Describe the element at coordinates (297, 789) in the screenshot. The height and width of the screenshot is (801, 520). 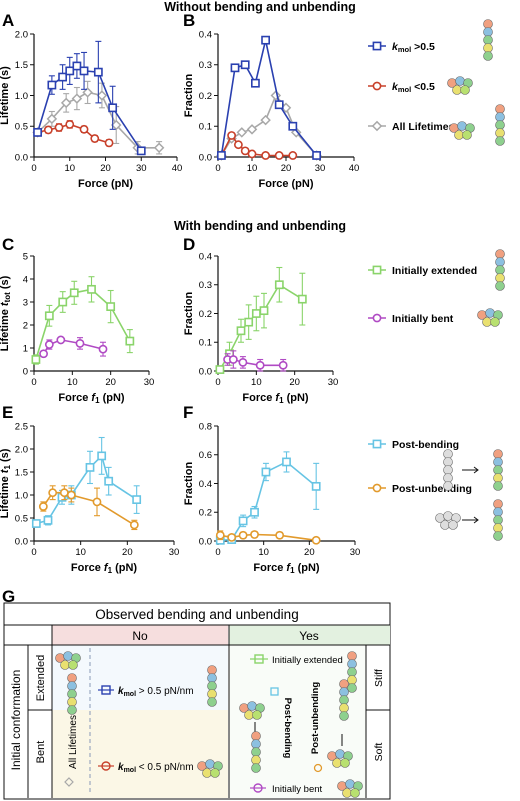
I see `table-initially-bent: Initially bent` at that location.